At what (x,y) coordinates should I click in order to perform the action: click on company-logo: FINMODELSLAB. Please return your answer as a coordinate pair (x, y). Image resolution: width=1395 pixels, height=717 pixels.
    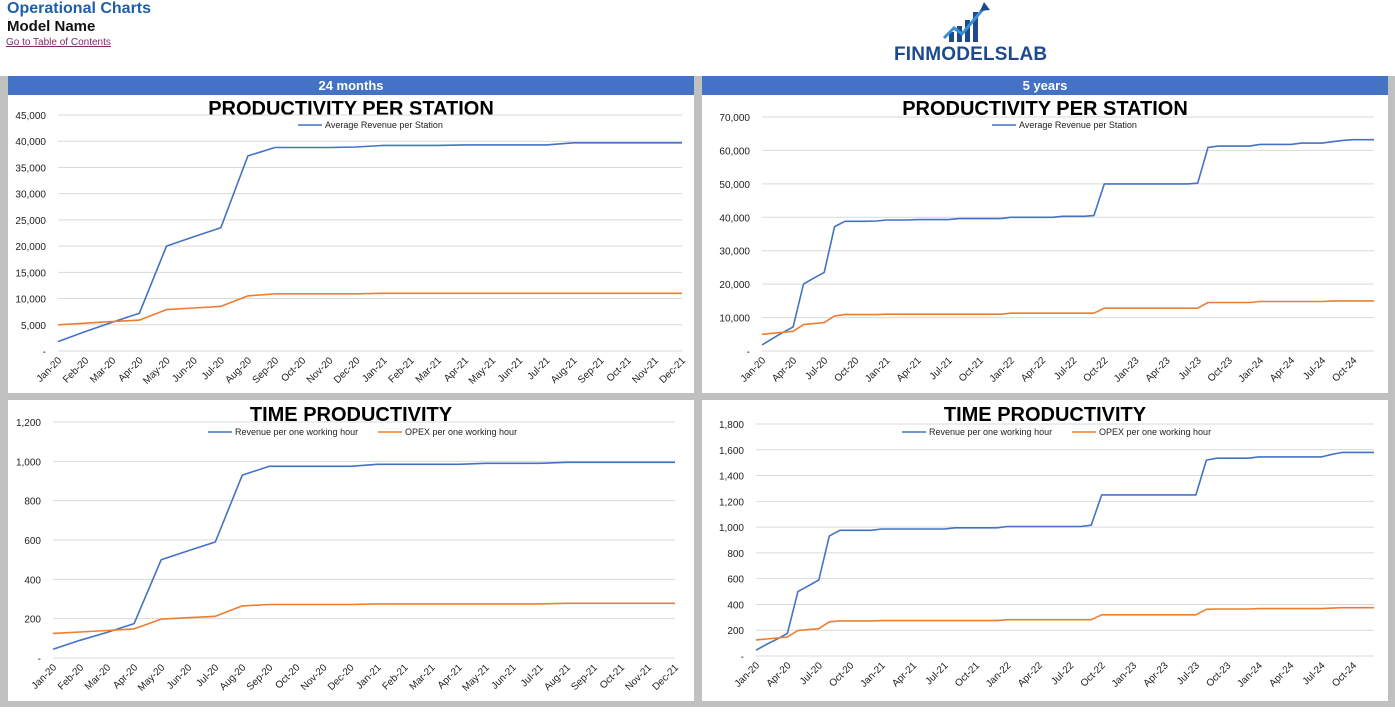
    Looking at the image, I should click on (977, 35).